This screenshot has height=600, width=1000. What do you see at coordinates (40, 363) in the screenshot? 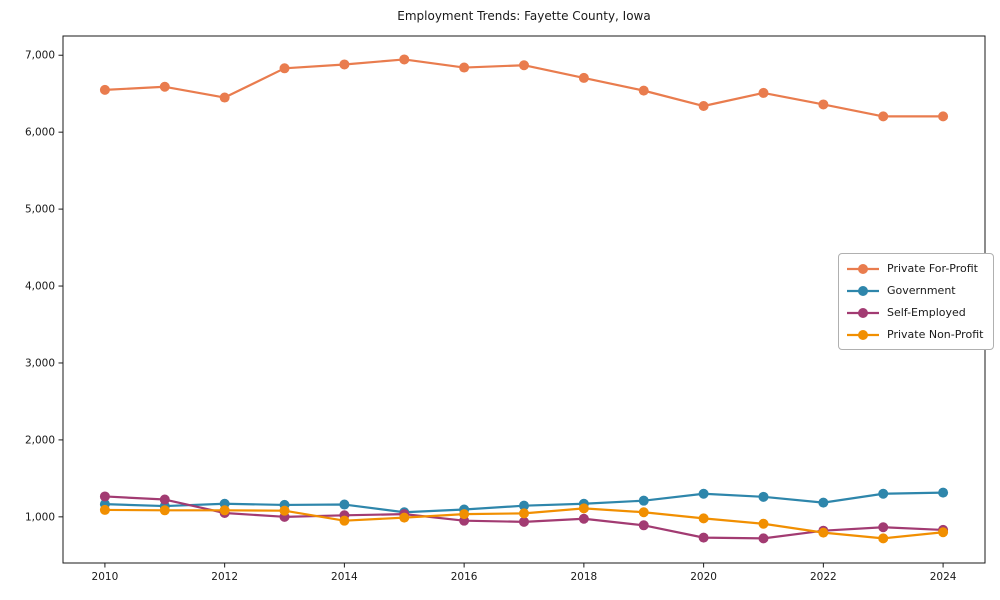
I see `y-tick-label: 3,000` at bounding box center [40, 363].